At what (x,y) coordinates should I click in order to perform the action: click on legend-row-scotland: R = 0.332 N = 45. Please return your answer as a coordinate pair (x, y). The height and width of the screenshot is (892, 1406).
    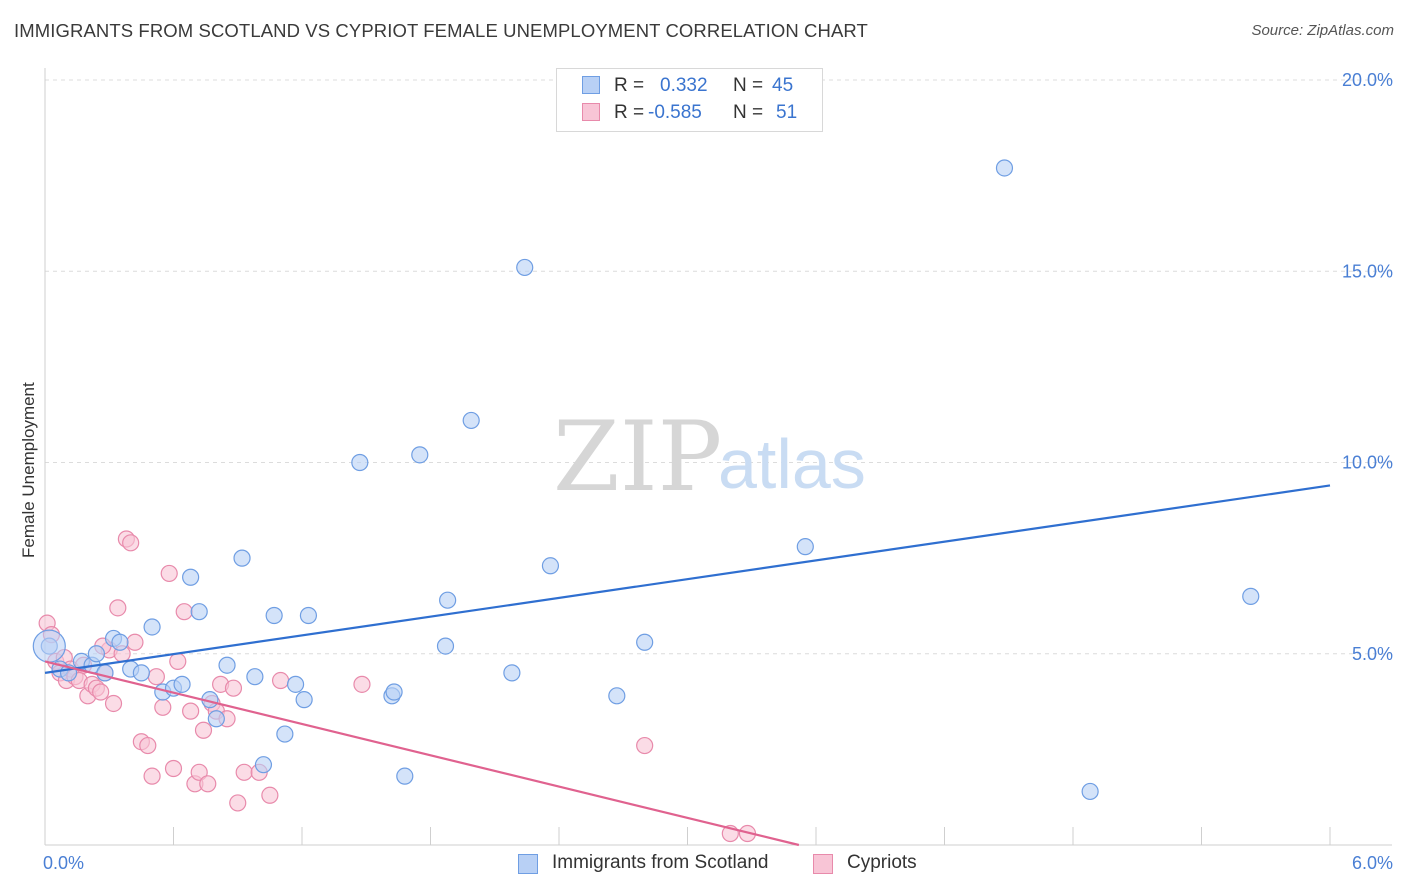
    Looking at the image, I should click on (689, 86).